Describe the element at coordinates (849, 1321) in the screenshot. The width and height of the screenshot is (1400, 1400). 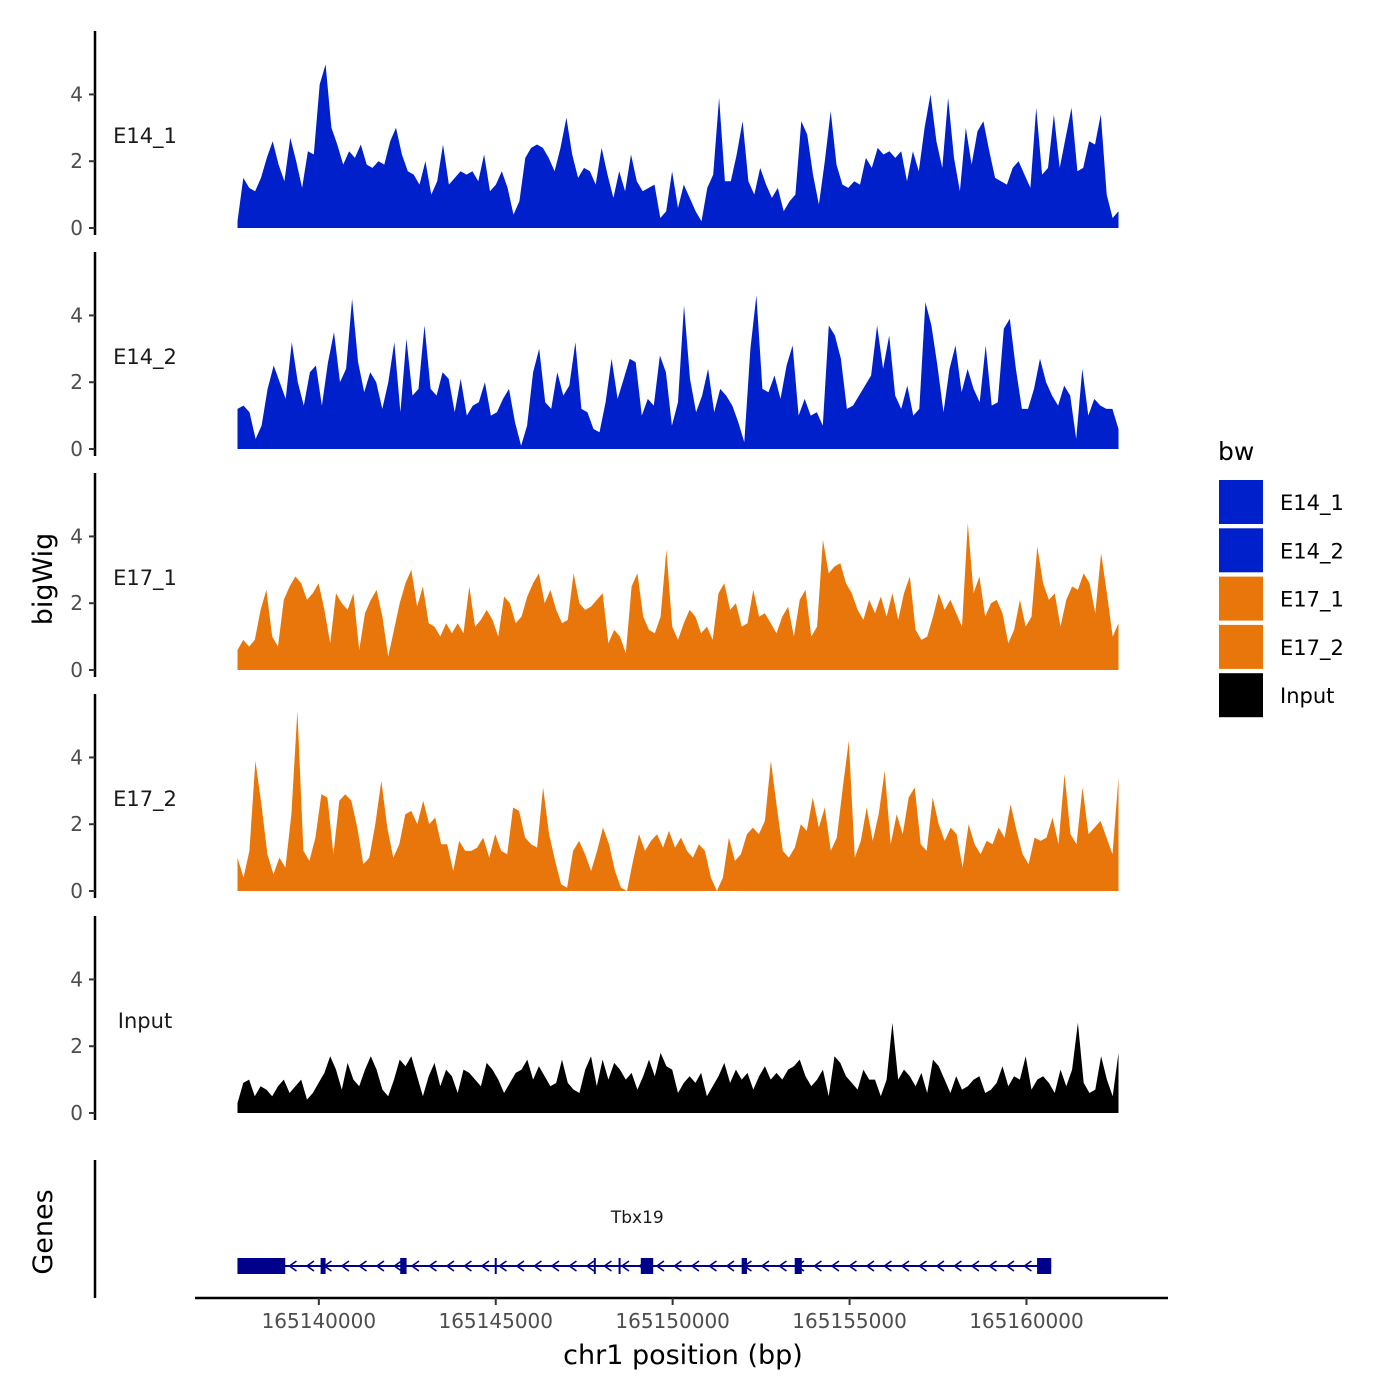
I see `x-tick-label: 165155000` at that location.